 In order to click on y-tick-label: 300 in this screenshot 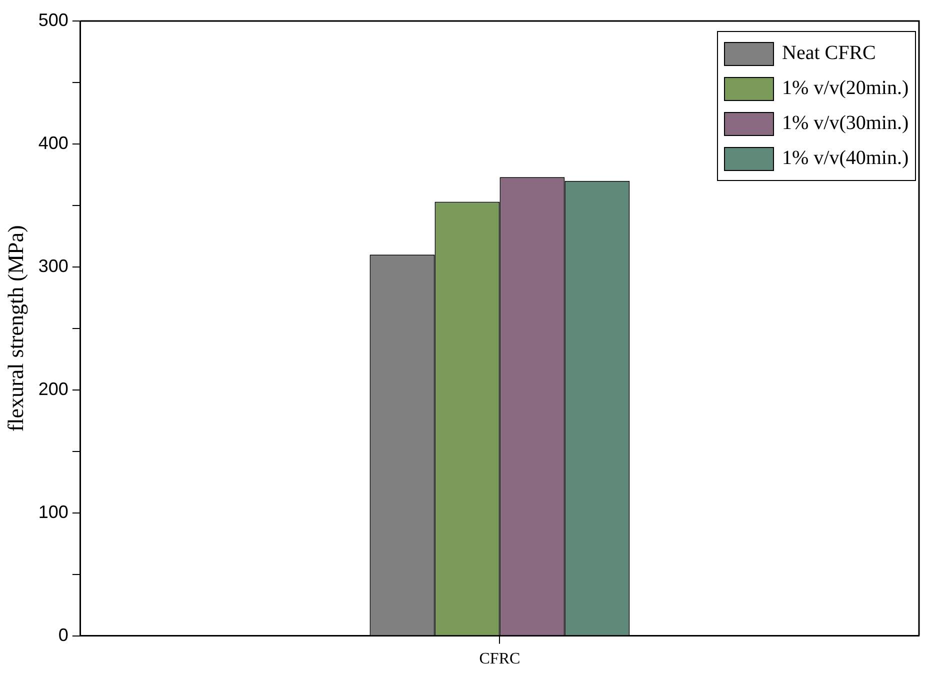, I will do `click(53, 266)`.